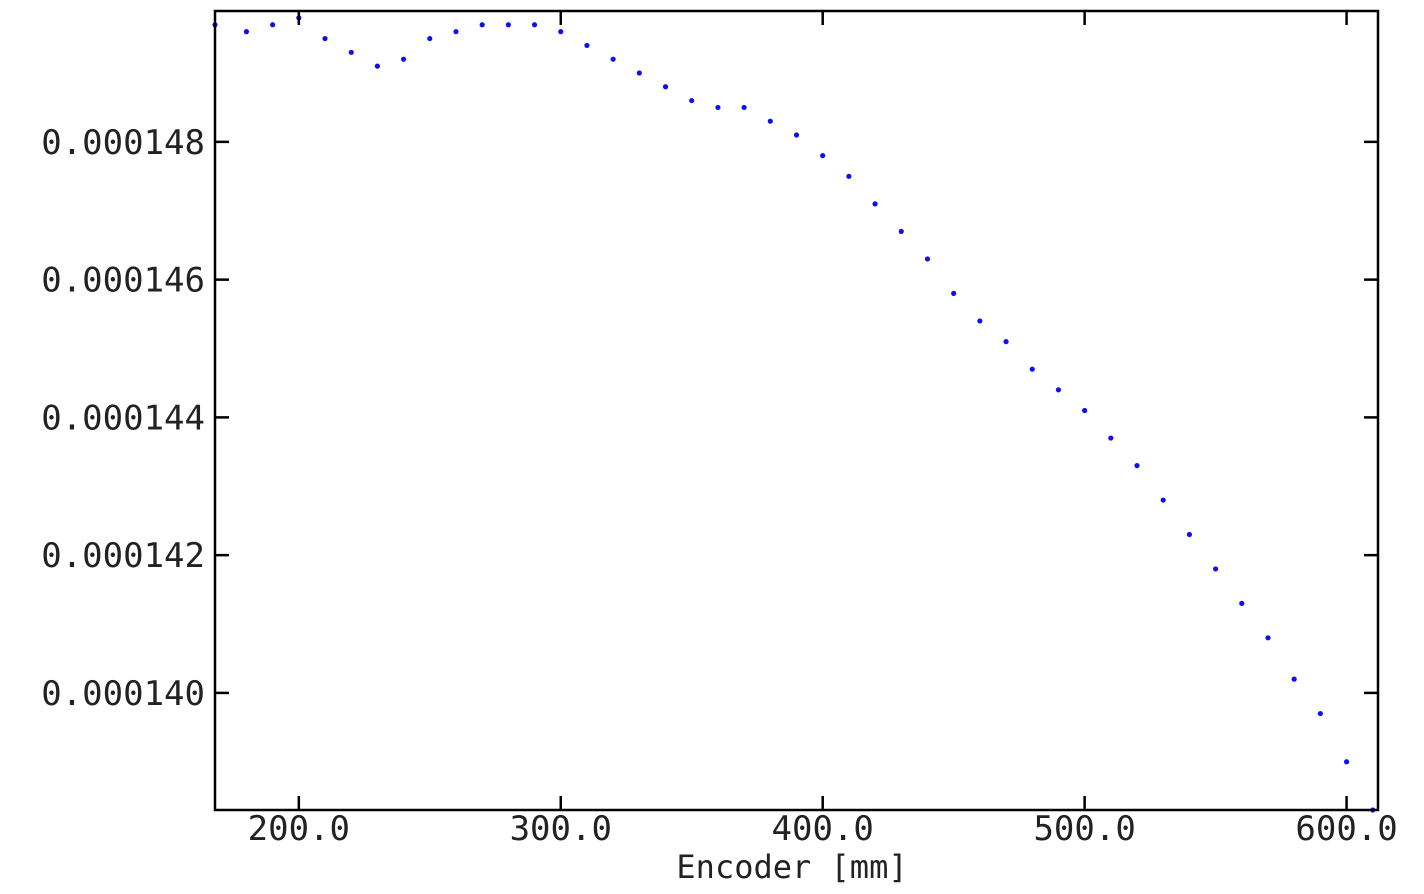  I want to click on x-tick-label: 600.0, so click(1346, 829).